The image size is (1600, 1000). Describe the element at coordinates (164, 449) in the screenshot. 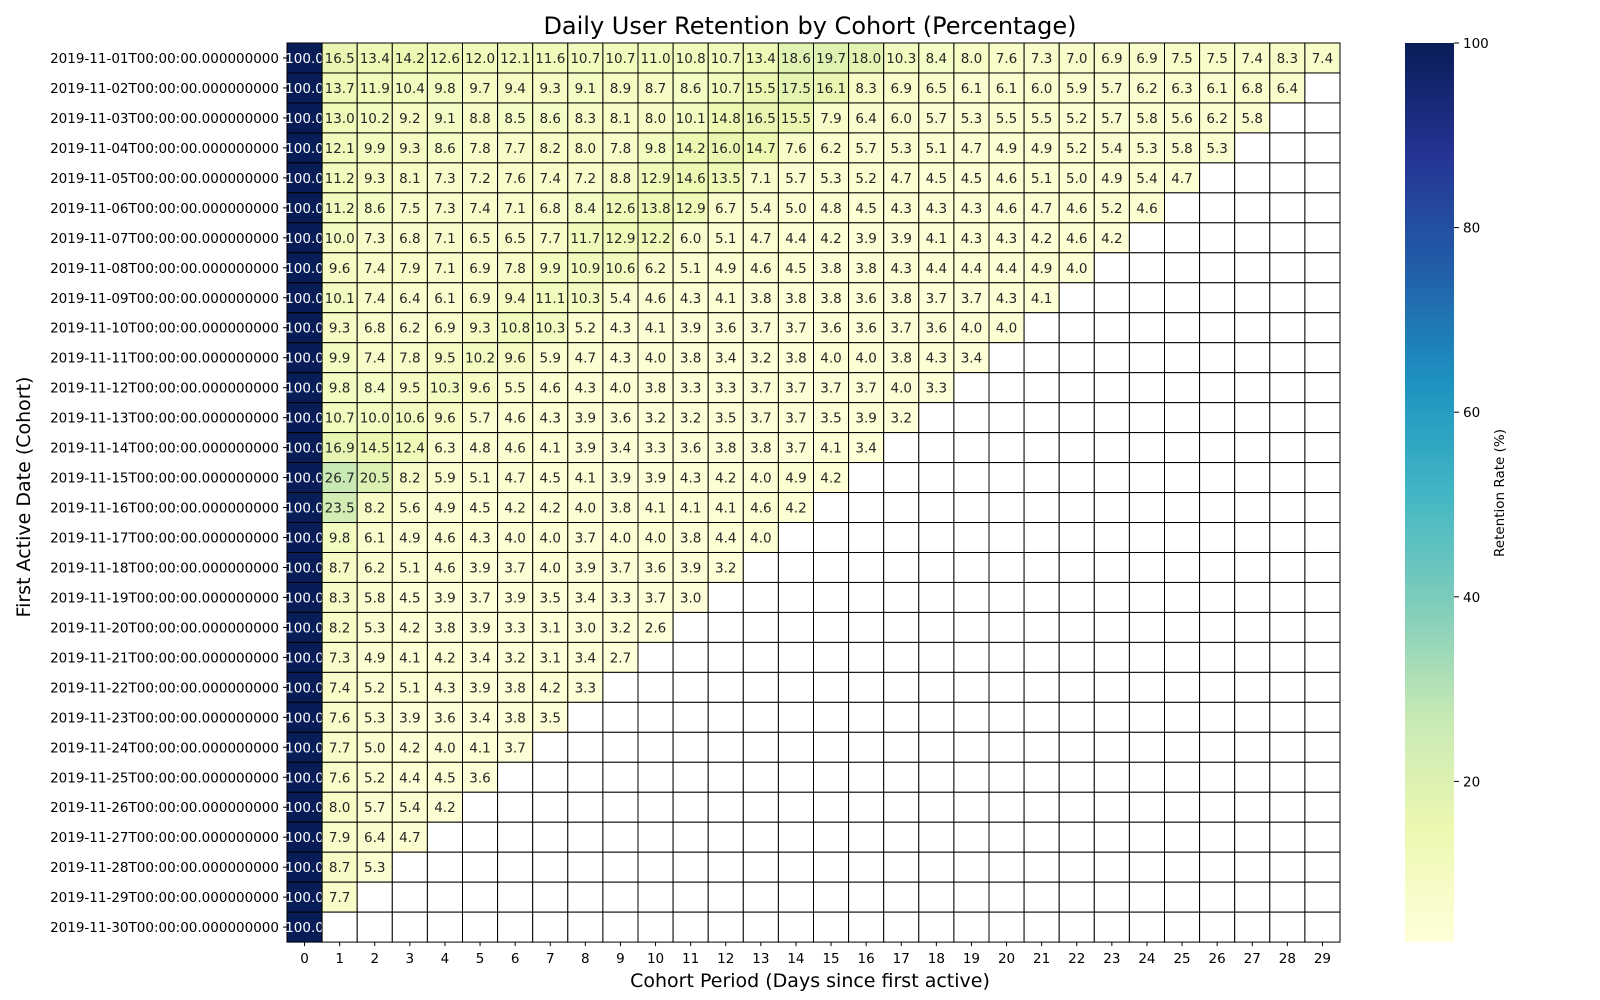

I see `y-tick-label: 2019-11-14T00:00:00.000000000` at that location.